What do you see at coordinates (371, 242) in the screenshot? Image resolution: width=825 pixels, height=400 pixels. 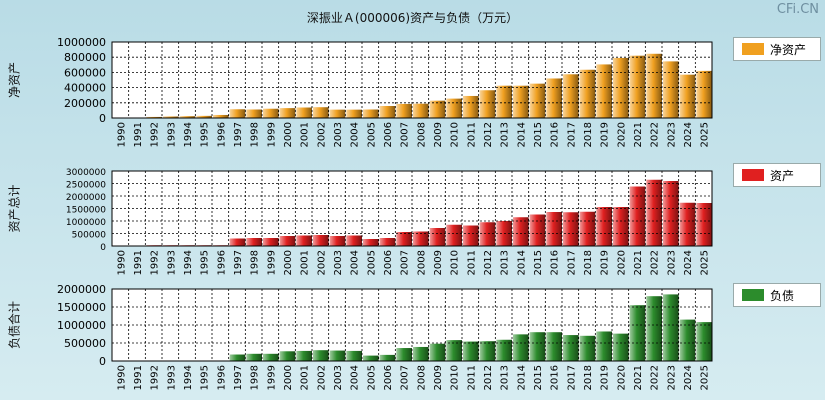 I see `bar-assets-2005` at bounding box center [371, 242].